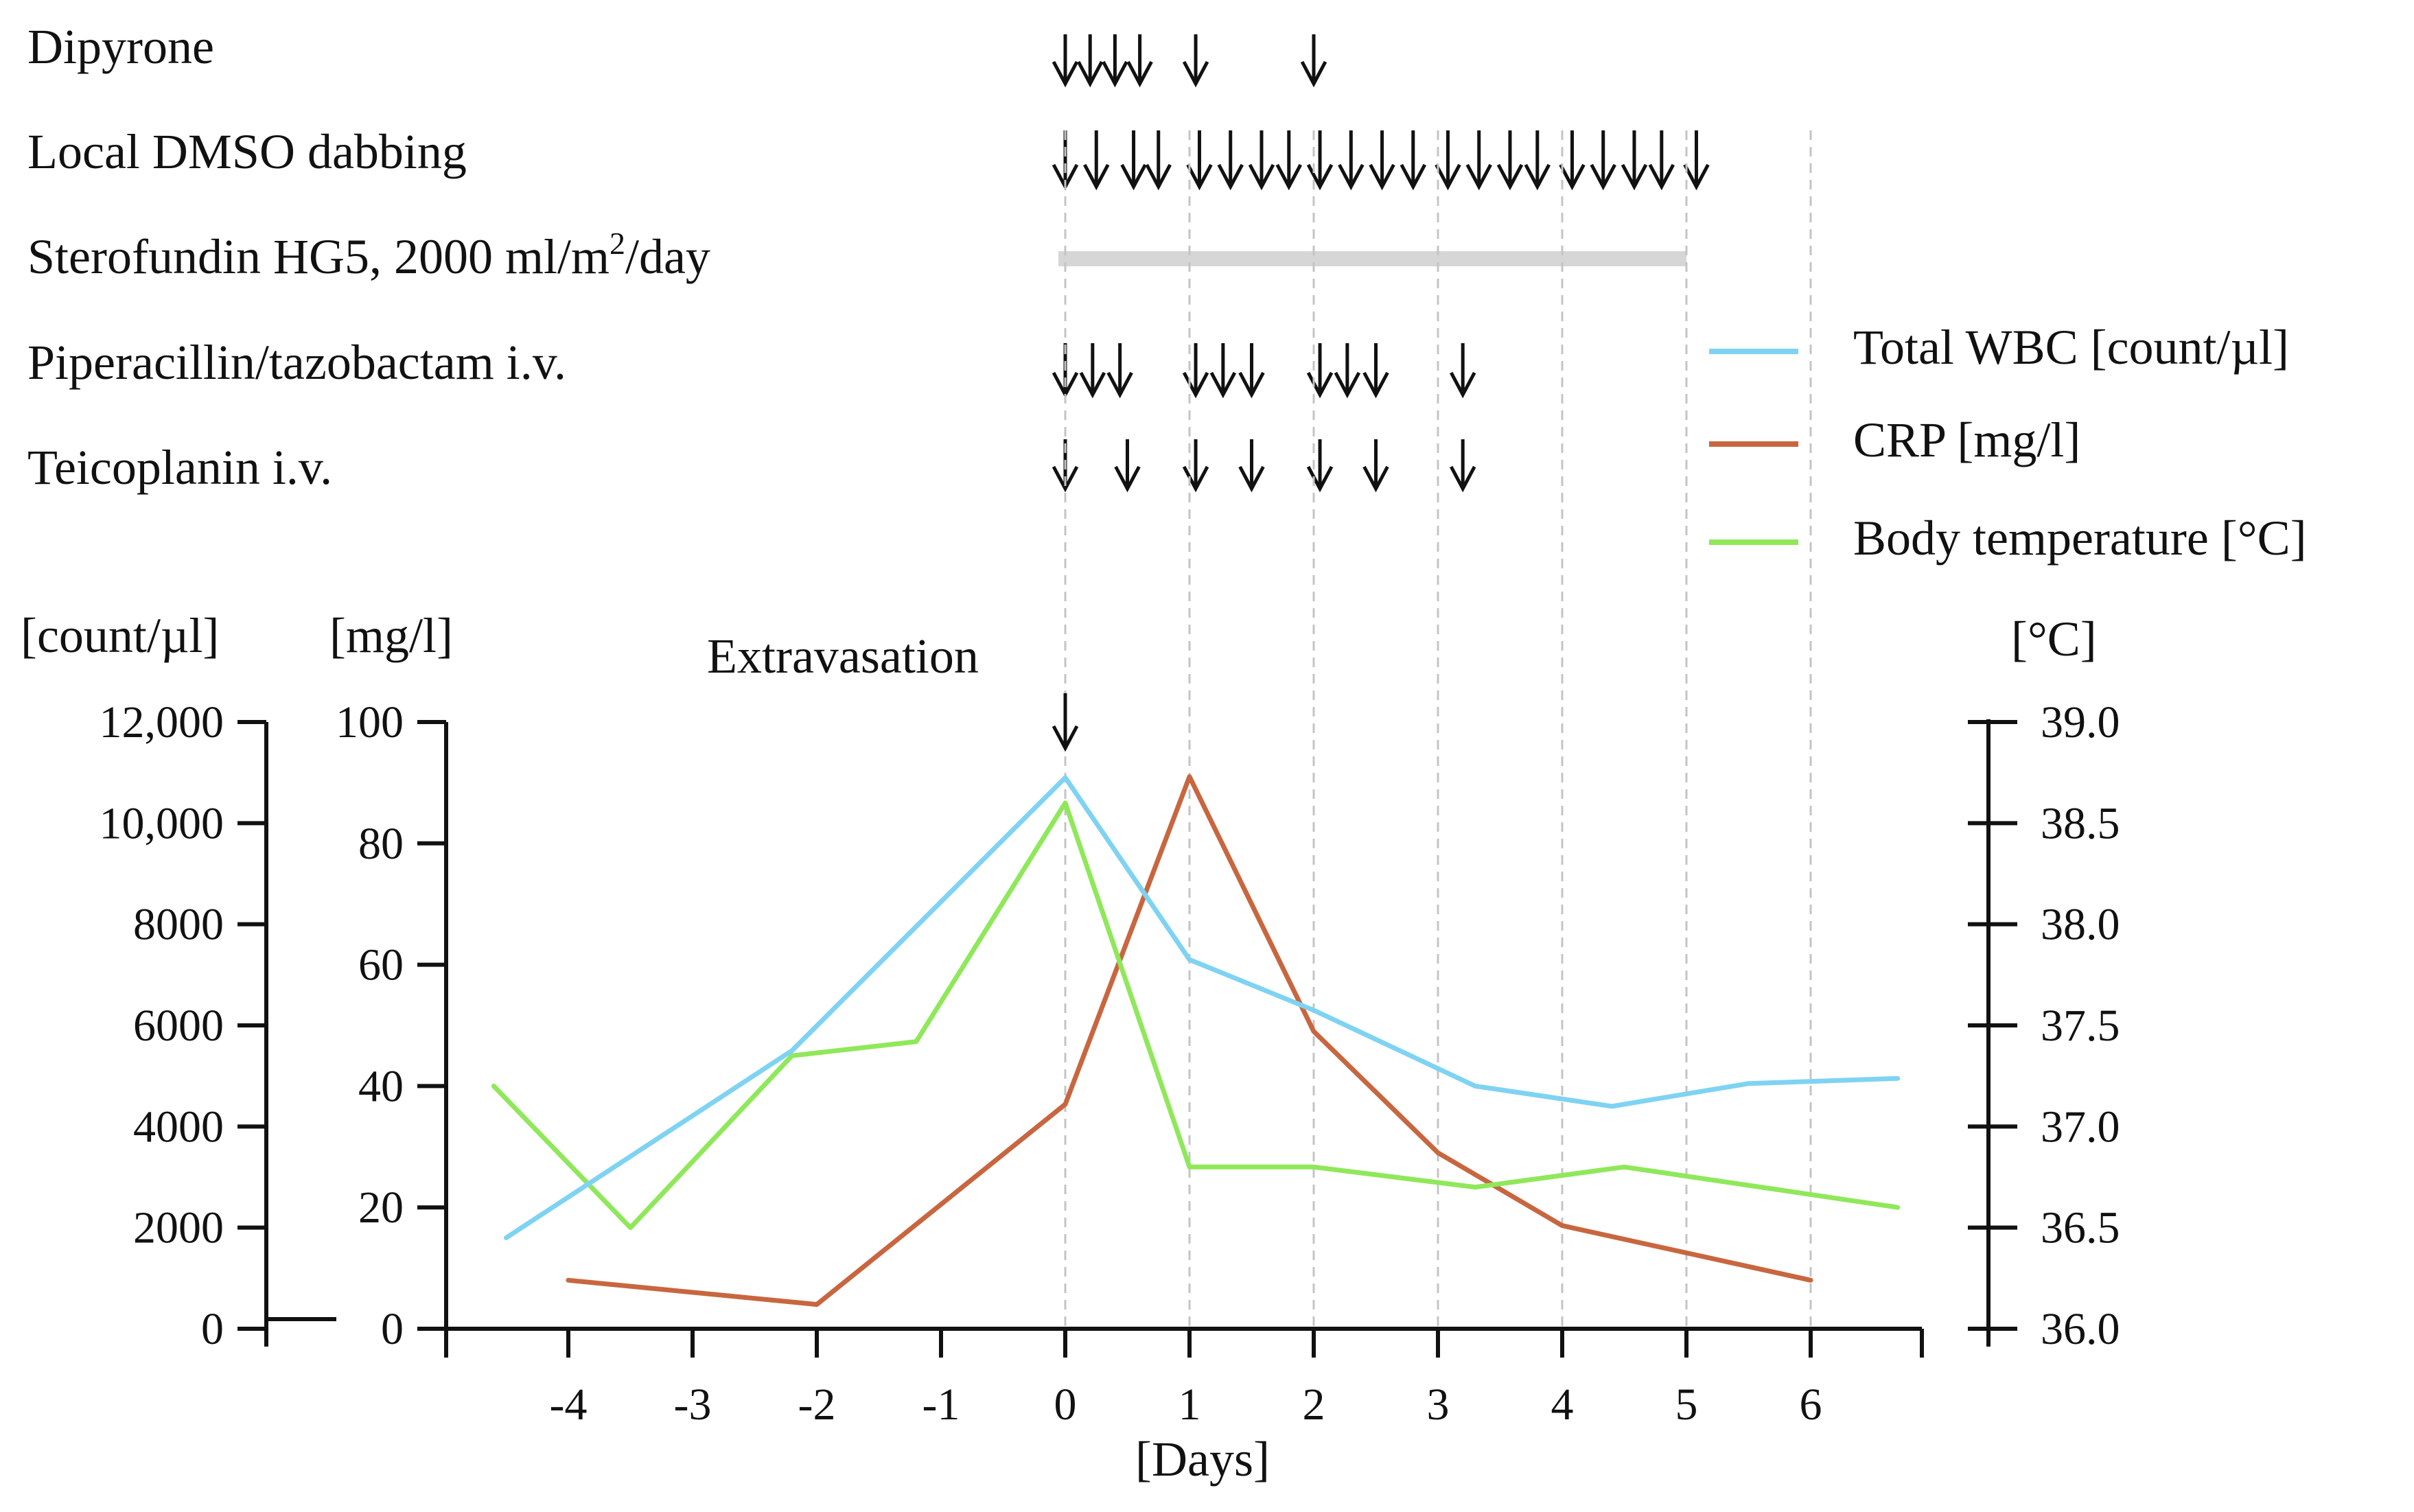 The image size is (2414, 1512). What do you see at coordinates (1158, 177) in the screenshot?
I see `dmso-dose-arrow-icon-3-head` at bounding box center [1158, 177].